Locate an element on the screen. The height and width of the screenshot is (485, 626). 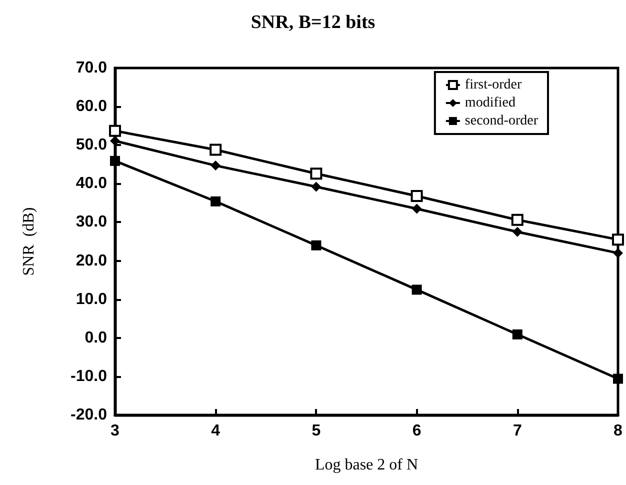
y-tick-label: 10.0 is located at coordinates (92, 299).